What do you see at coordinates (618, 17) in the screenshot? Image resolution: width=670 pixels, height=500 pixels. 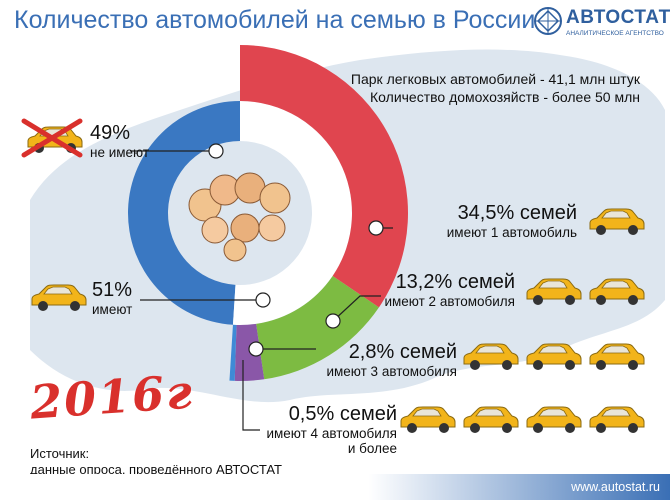 I see `logo-name: АВТОСТАТ` at bounding box center [618, 17].